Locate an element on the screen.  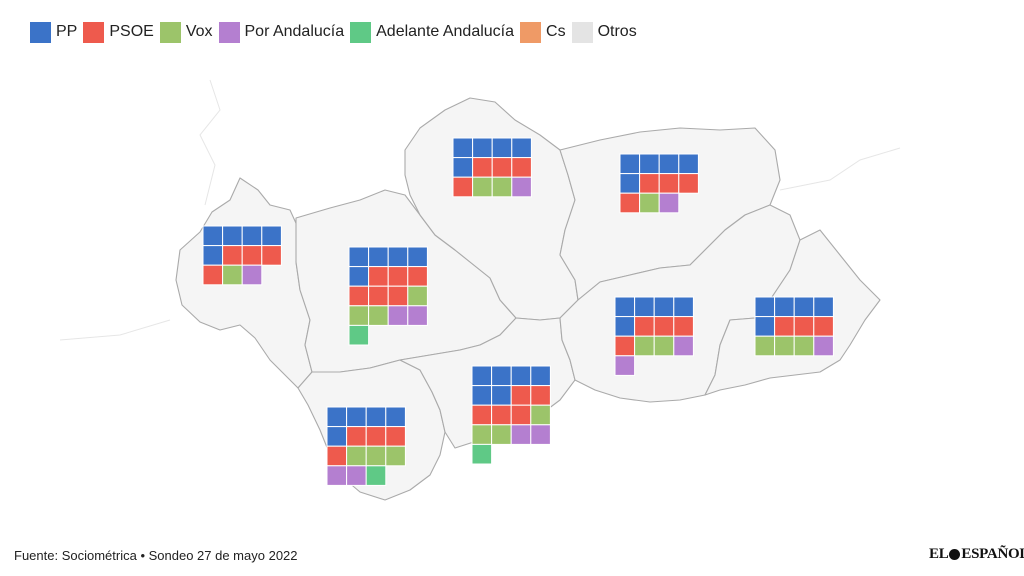
legend-item: PSOE is located at coordinates (118, 32).